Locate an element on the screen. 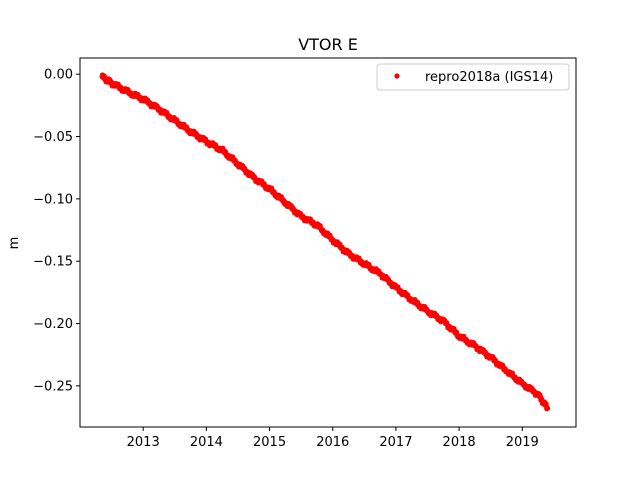  legend-marker is located at coordinates (397, 76).